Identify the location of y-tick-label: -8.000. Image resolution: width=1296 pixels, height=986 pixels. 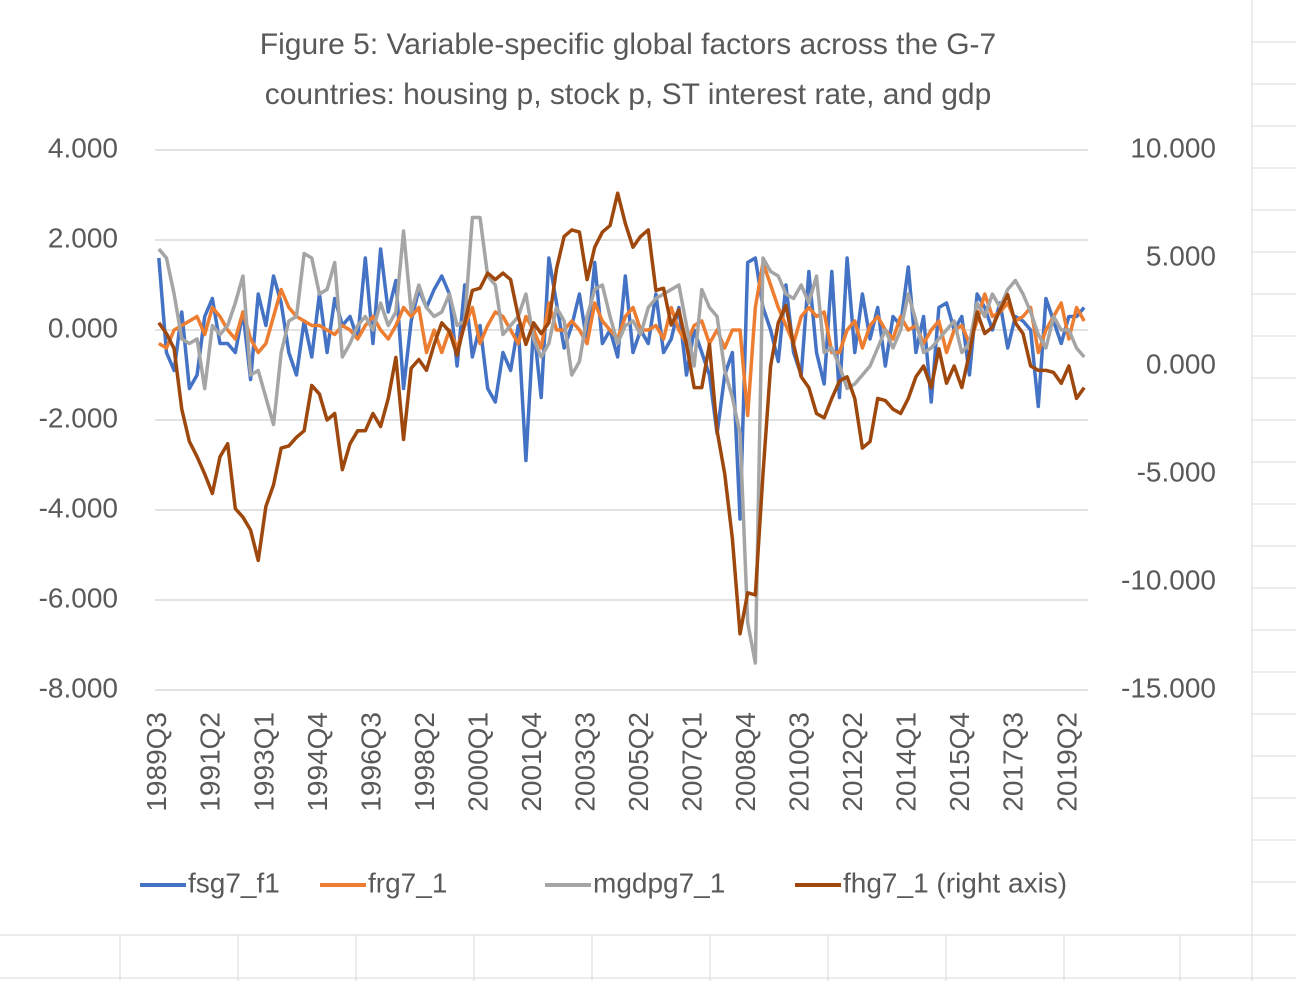
(78, 687).